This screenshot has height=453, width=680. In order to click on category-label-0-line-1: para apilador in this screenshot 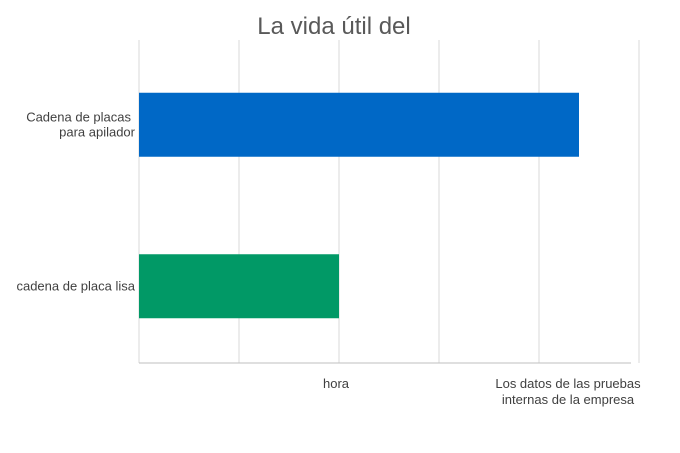, I will do `click(97, 131)`.